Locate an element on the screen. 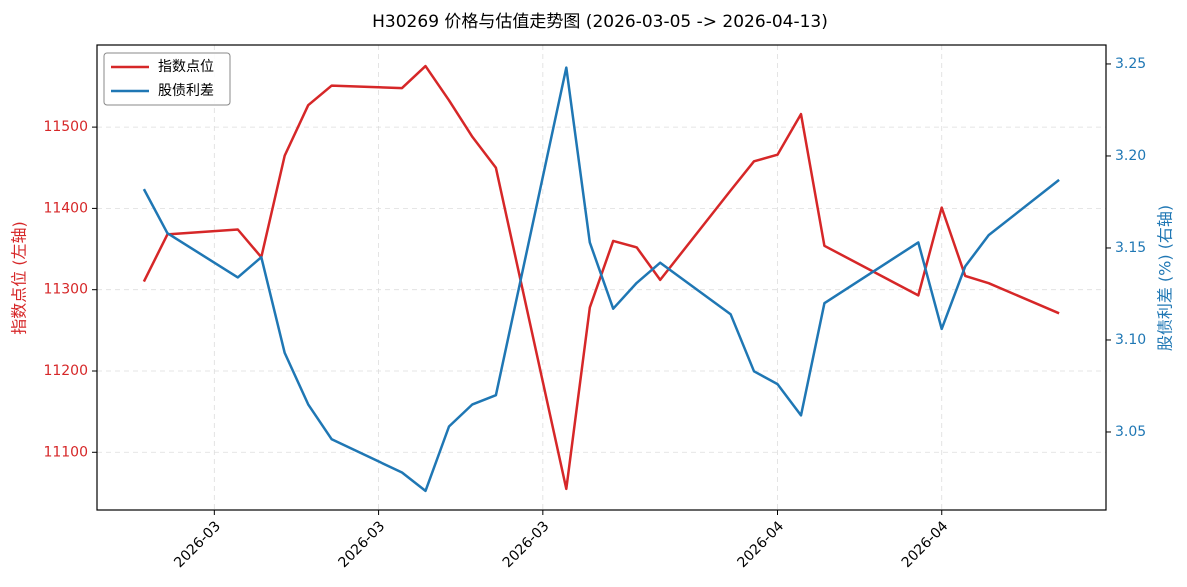 Image resolution: width=1187 pixels, height=587 pixels. y2-tick-label: 3.20 is located at coordinates (1130, 156).